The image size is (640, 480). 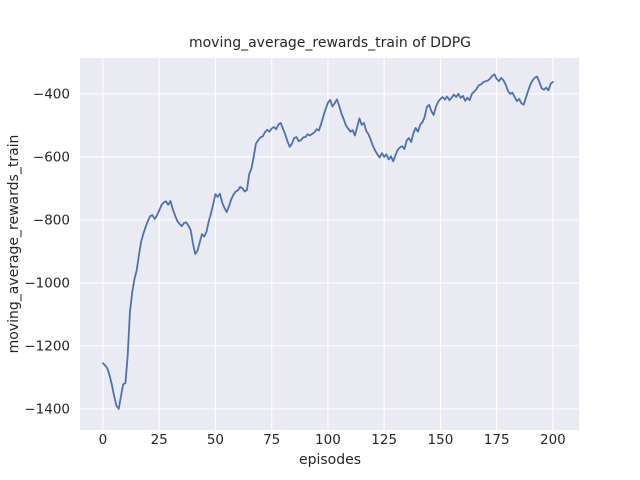 I want to click on x-tick-label: 50, so click(x=215, y=440).